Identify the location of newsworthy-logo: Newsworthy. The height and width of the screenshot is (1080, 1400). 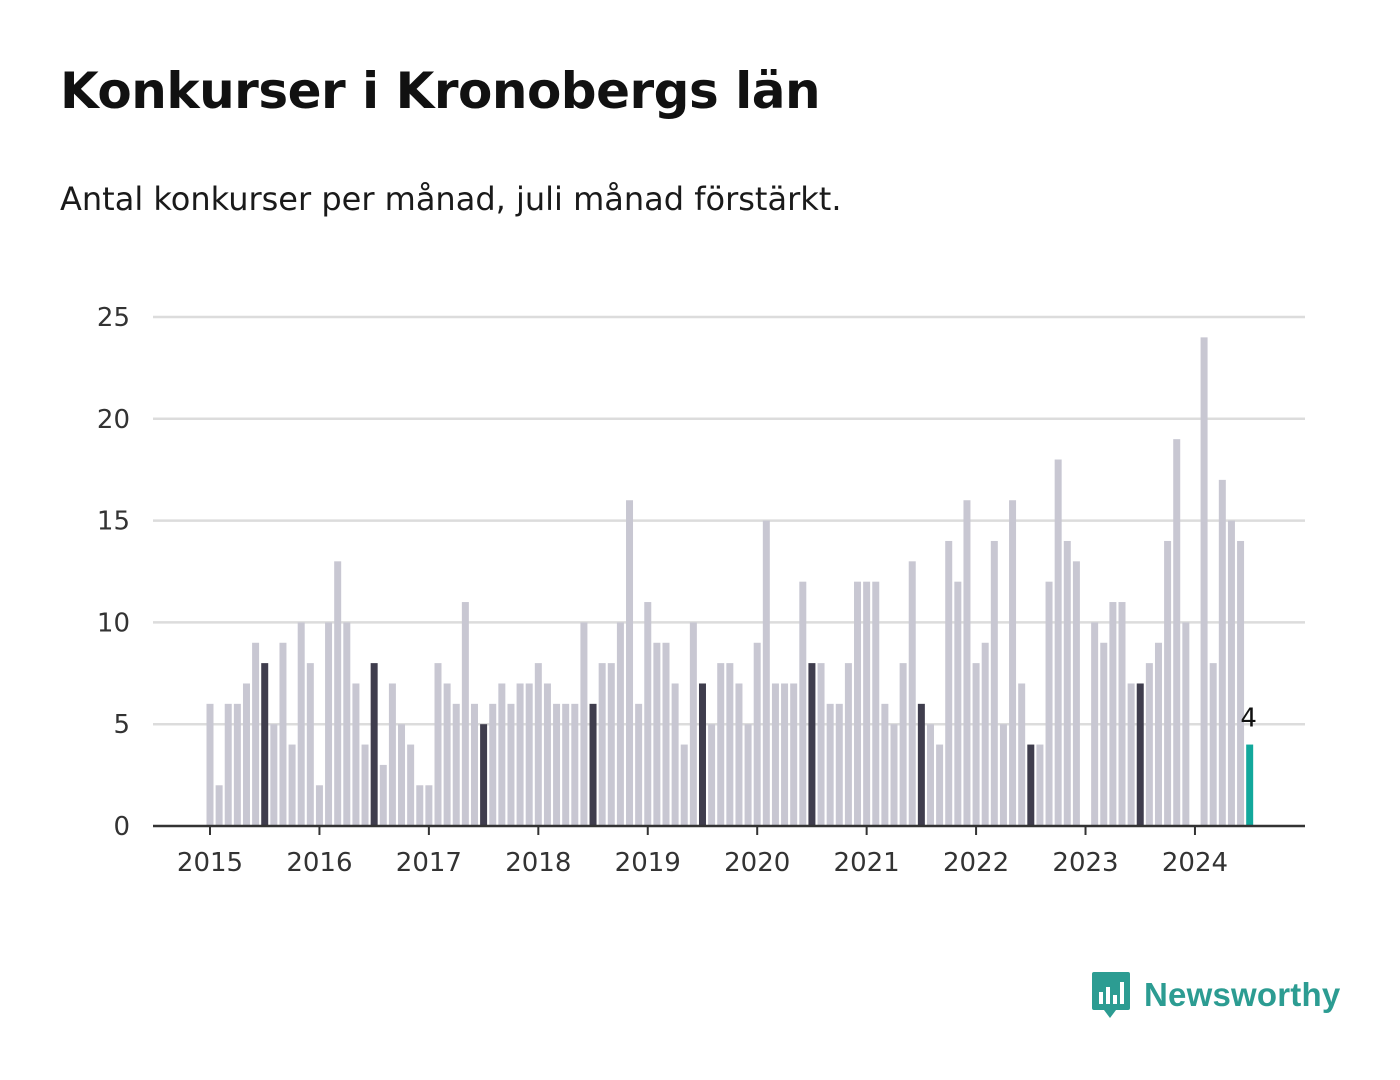
(1215, 995).